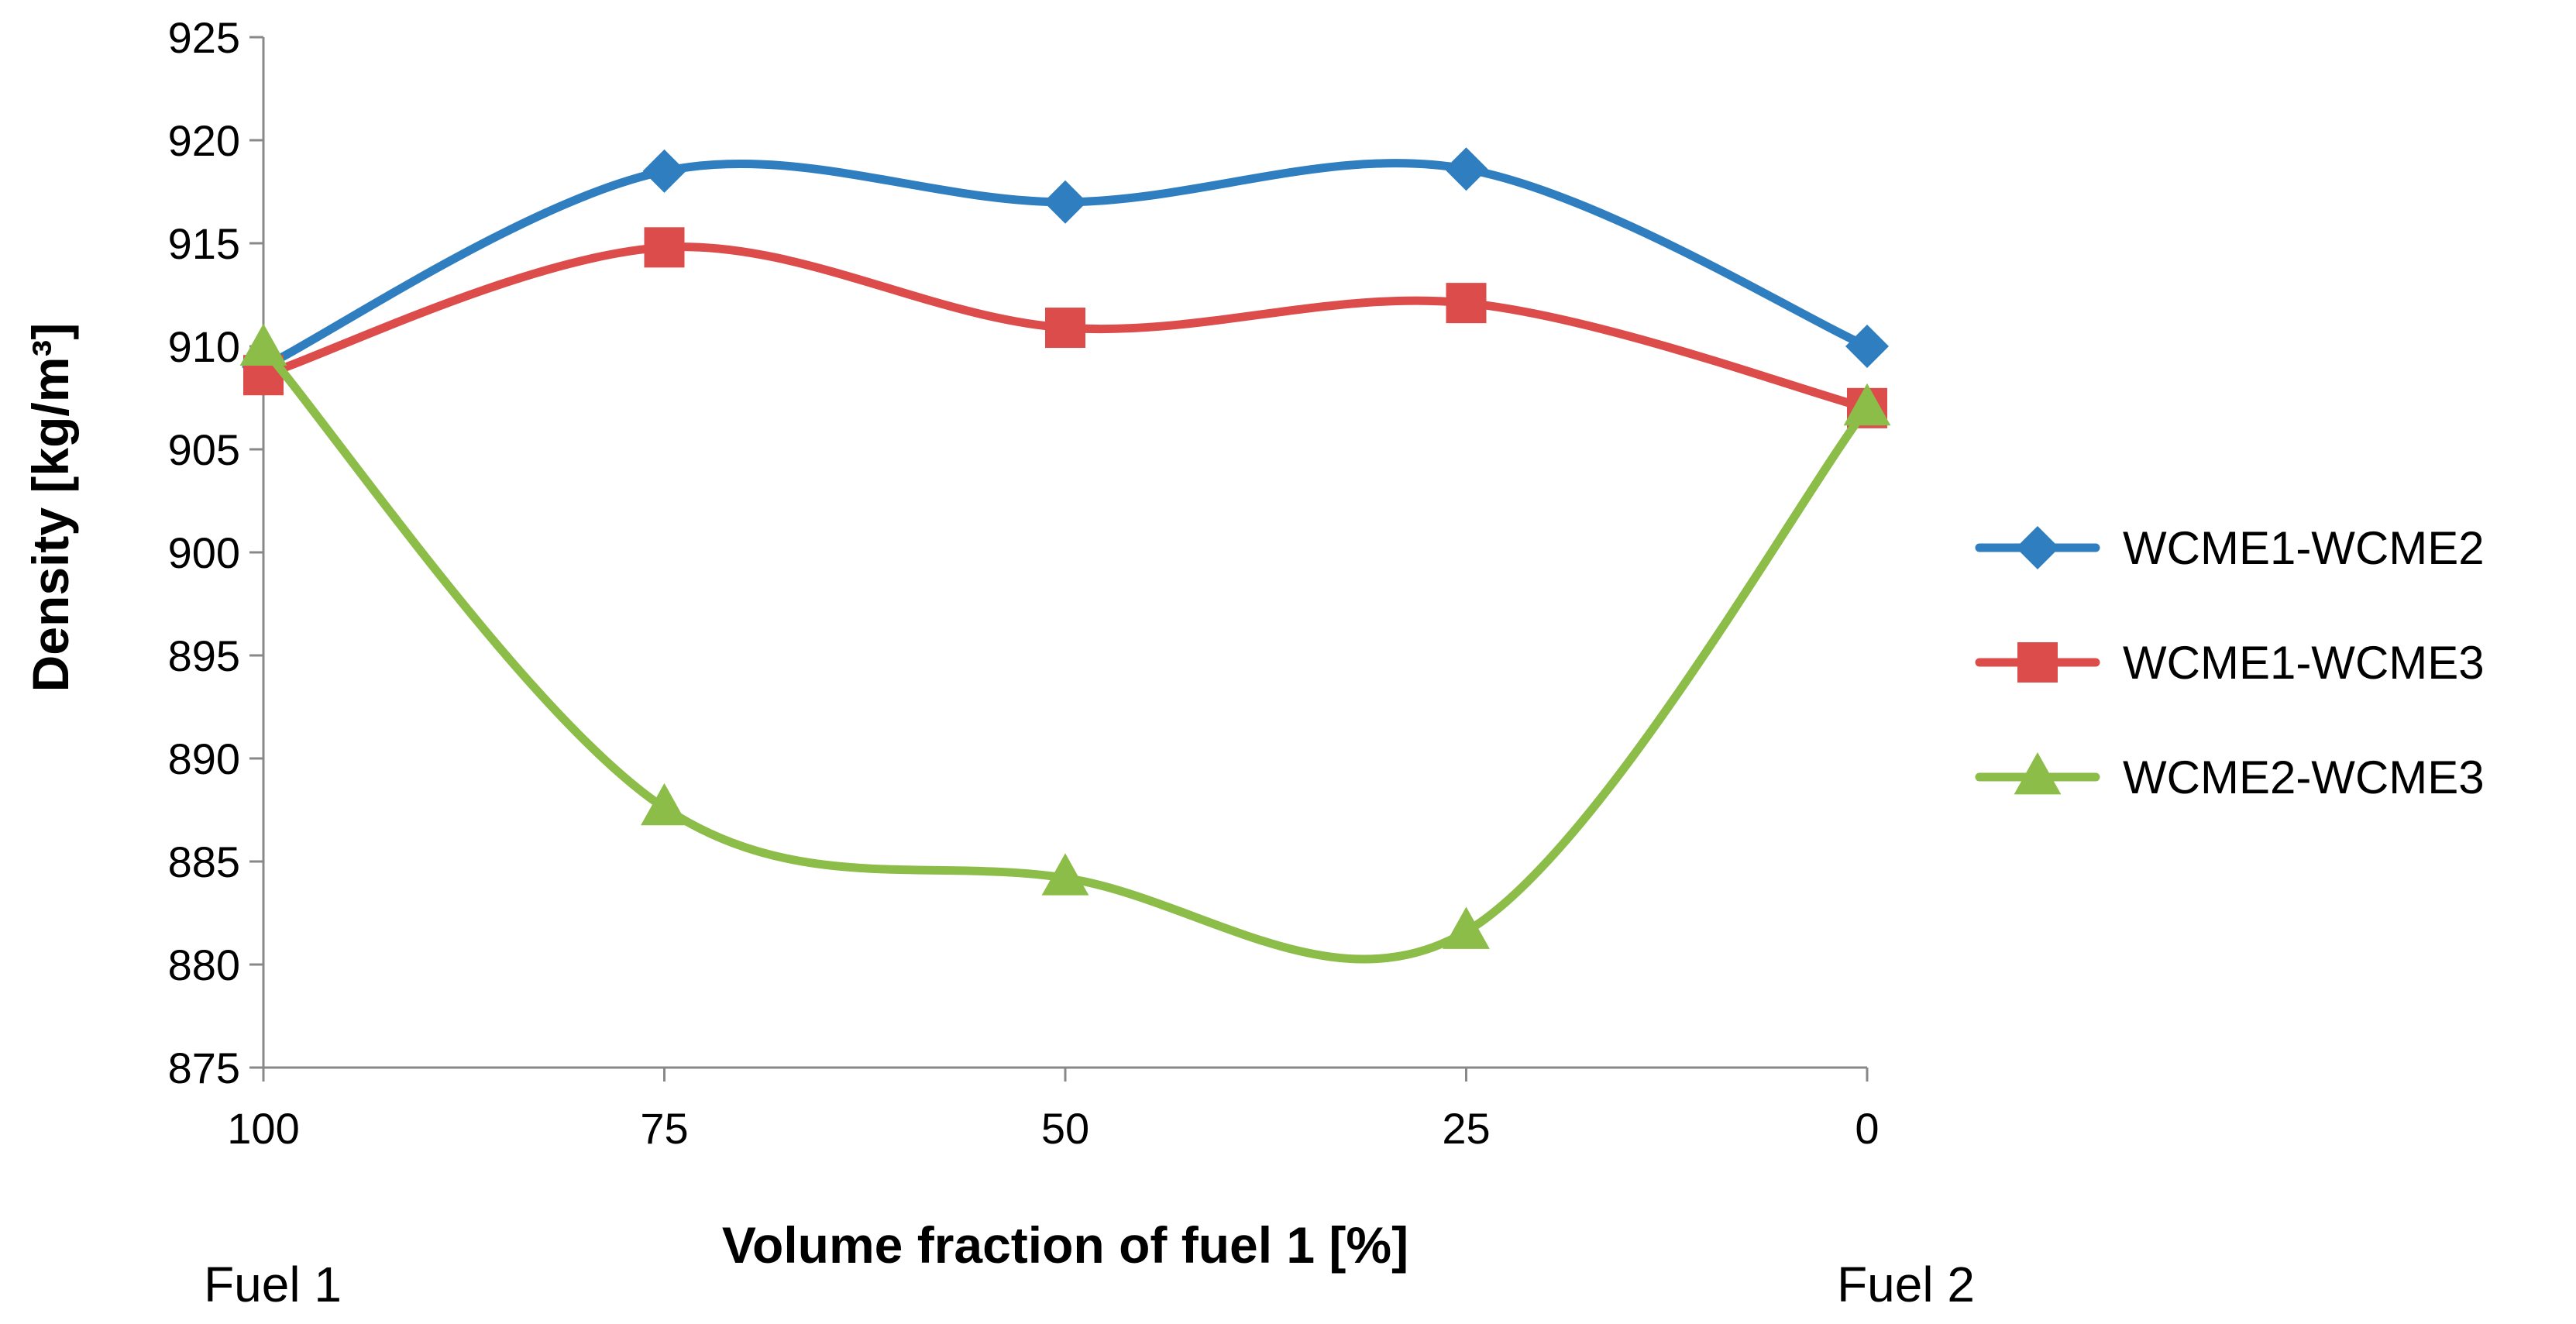  What do you see at coordinates (664, 1129) in the screenshot?
I see `x-tick-label: 75` at bounding box center [664, 1129].